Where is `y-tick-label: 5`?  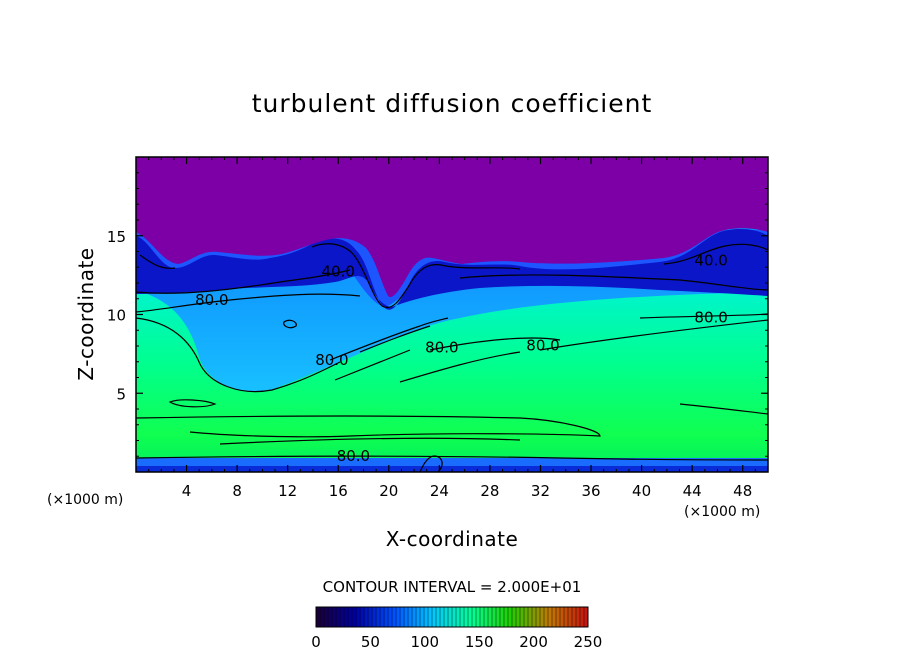
y-tick-label: 5 is located at coordinates (121, 394).